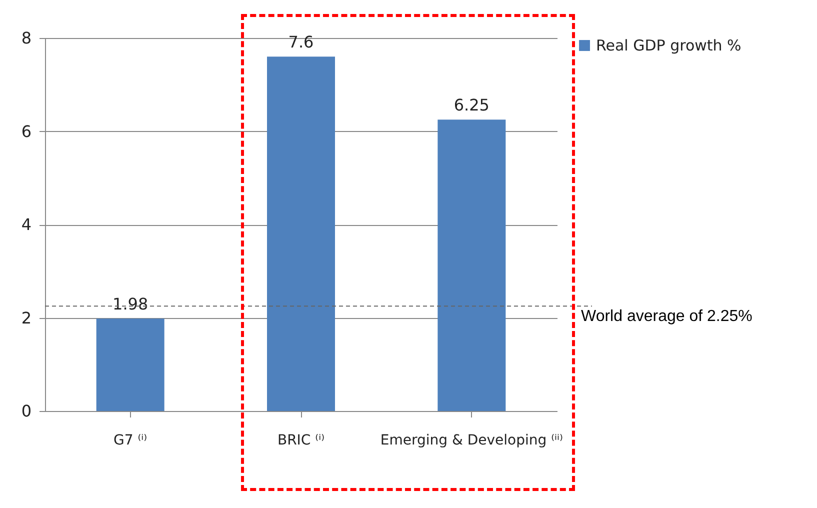 The image size is (817, 508). What do you see at coordinates (26, 318) in the screenshot?
I see `y-tick-label: 2` at bounding box center [26, 318].